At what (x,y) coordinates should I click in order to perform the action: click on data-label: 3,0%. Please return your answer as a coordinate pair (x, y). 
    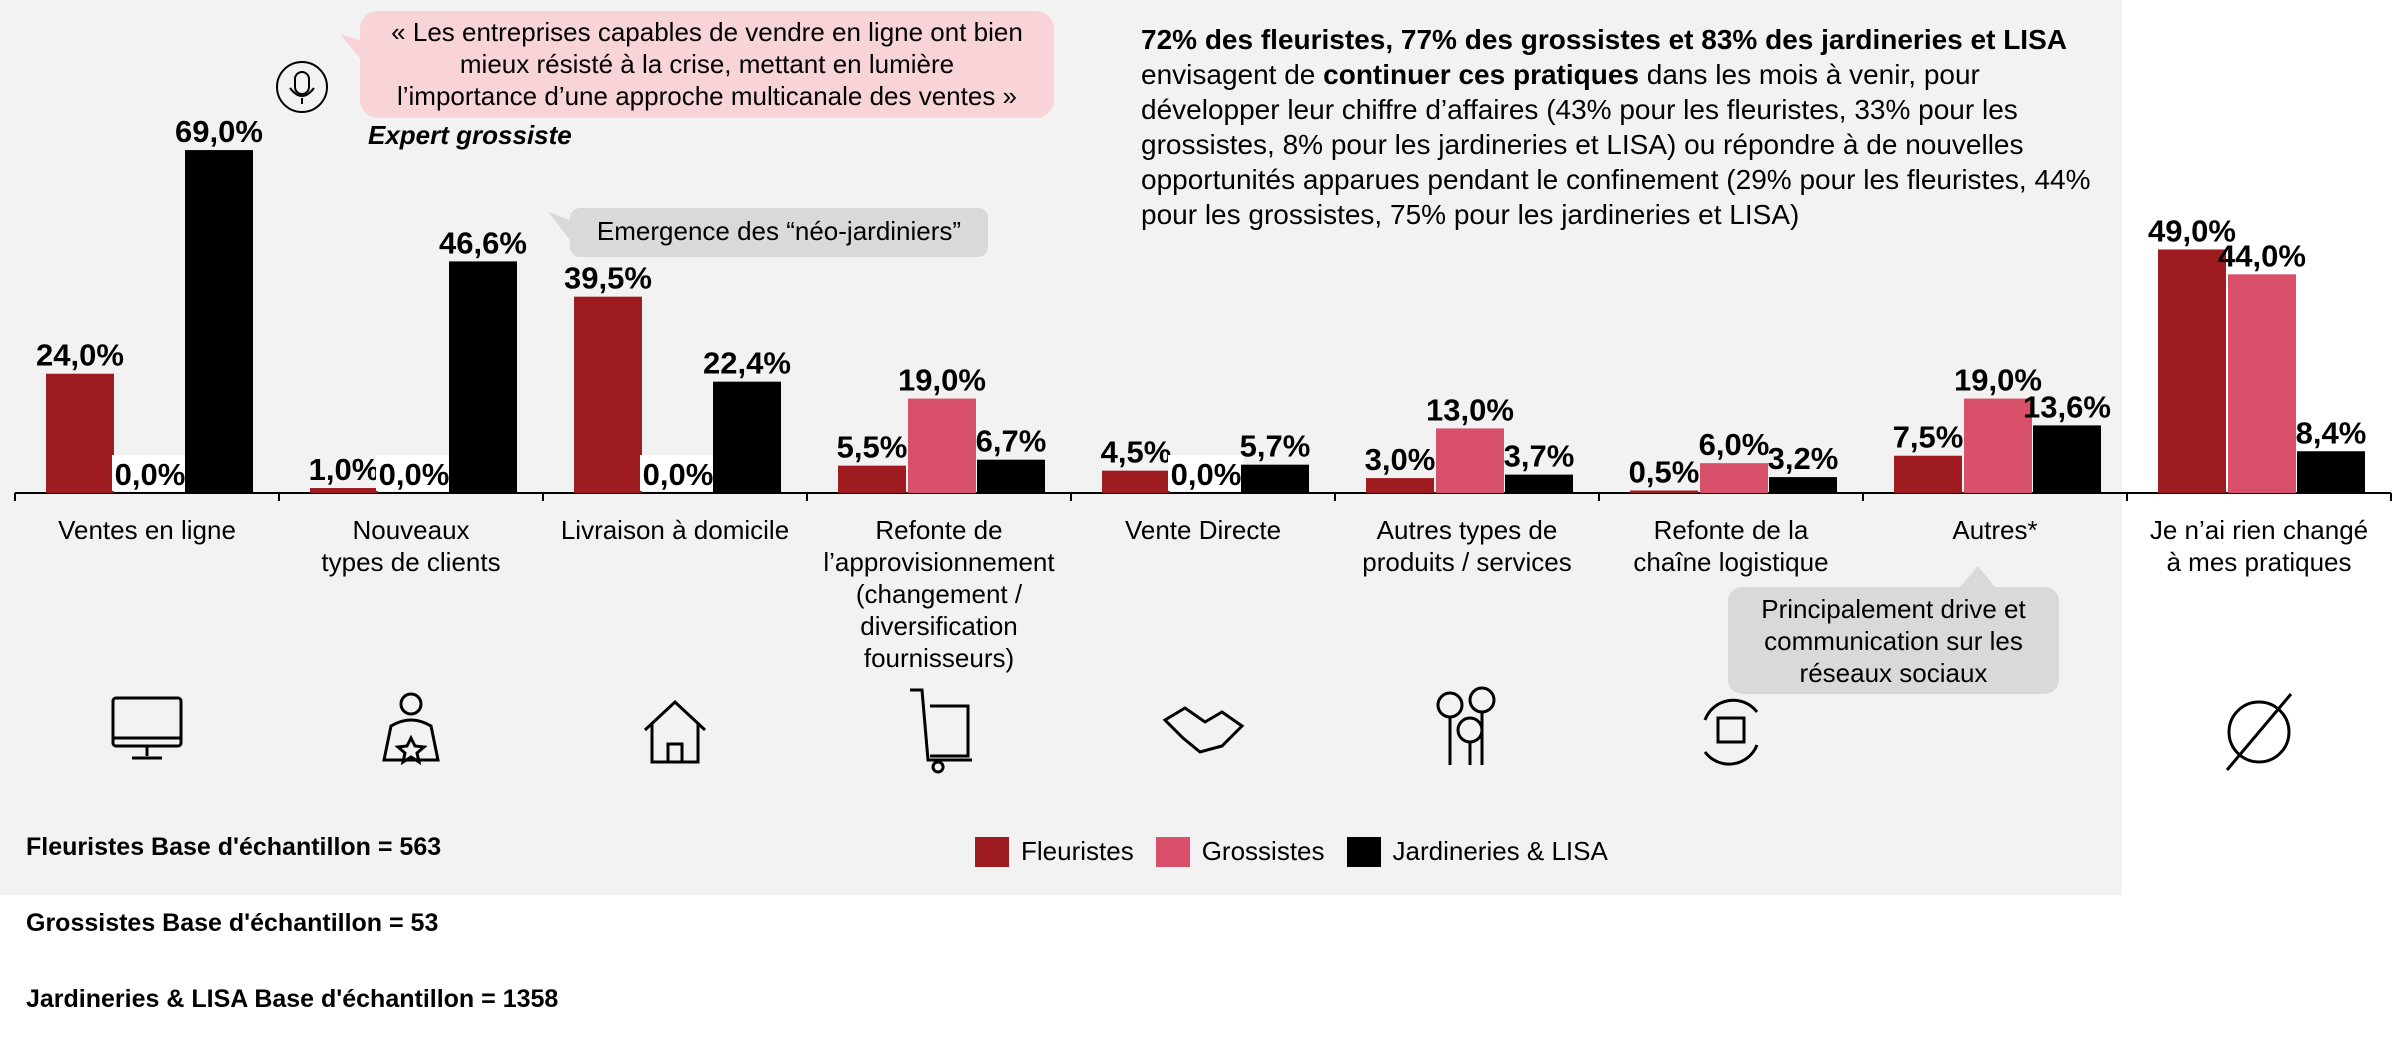
    Looking at the image, I should click on (1400, 459).